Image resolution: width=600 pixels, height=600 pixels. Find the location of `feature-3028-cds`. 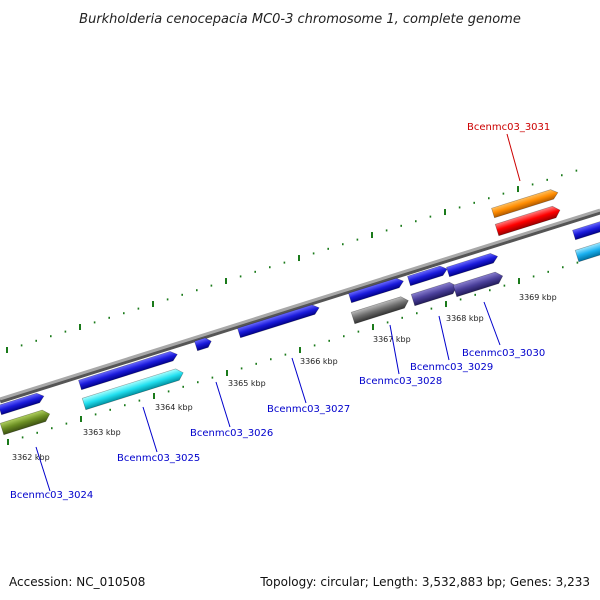

feature-3028-cds is located at coordinates (380, 310).